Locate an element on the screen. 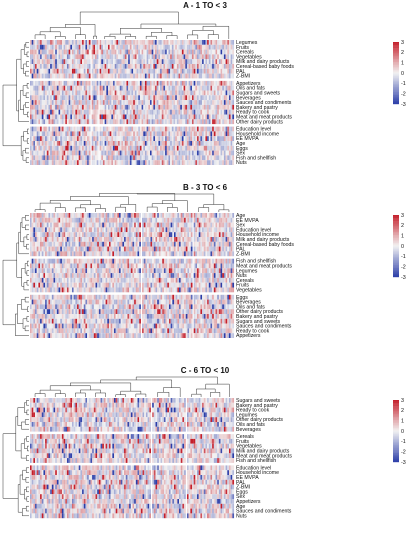 The image size is (411, 550). colorbar-segment is located at coordinates (396, 75).